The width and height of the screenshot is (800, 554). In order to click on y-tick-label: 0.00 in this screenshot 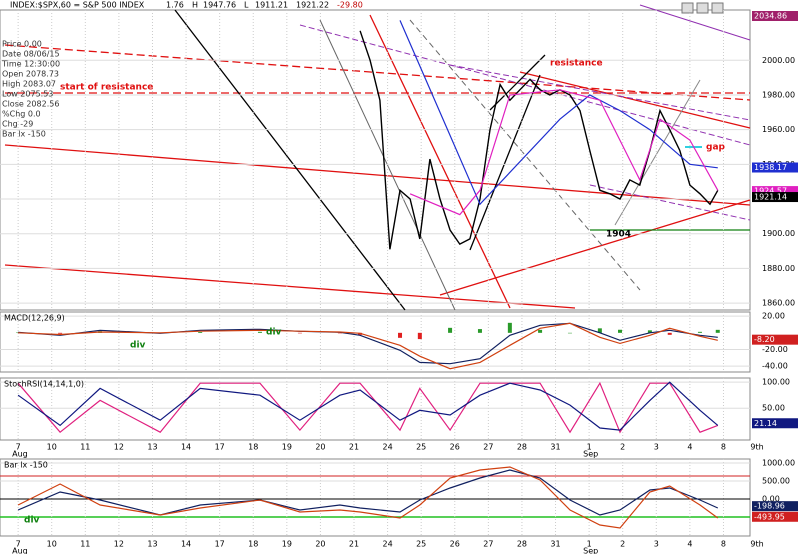, I will do `click(771, 498)`.